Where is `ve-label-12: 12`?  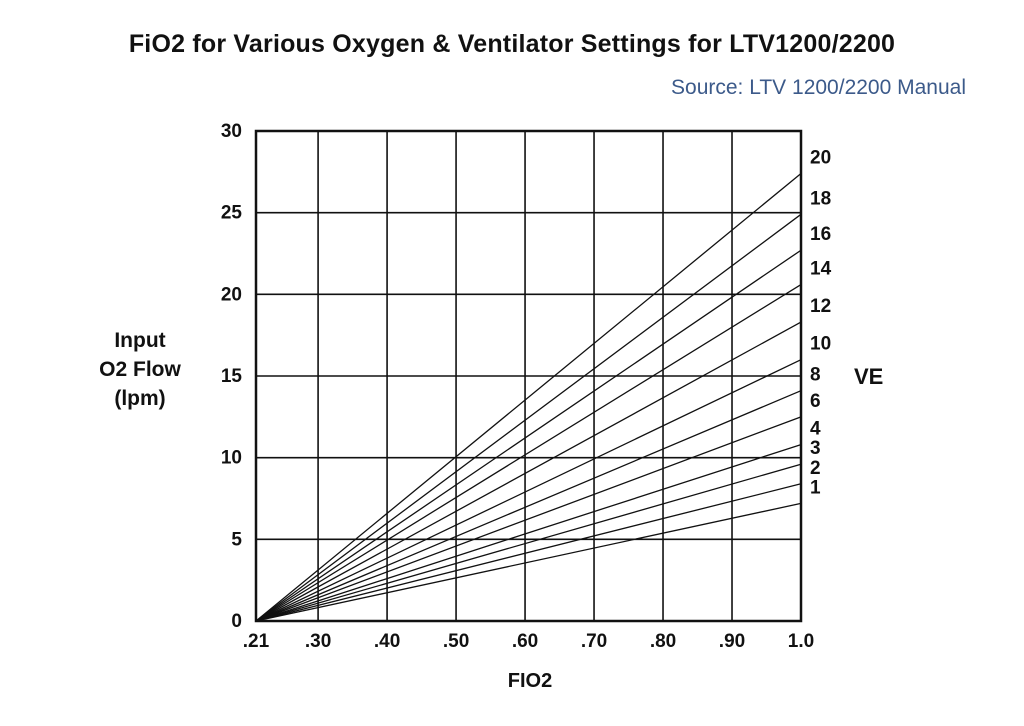 ve-label-12: 12 is located at coordinates (820, 306).